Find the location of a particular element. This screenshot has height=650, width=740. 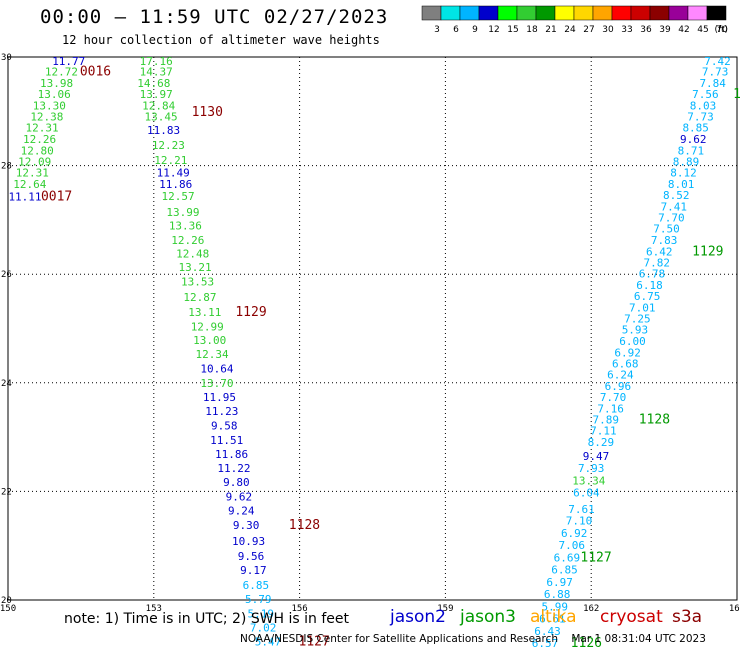

wave-height-label: 9.62 is located at coordinates (693, 139).